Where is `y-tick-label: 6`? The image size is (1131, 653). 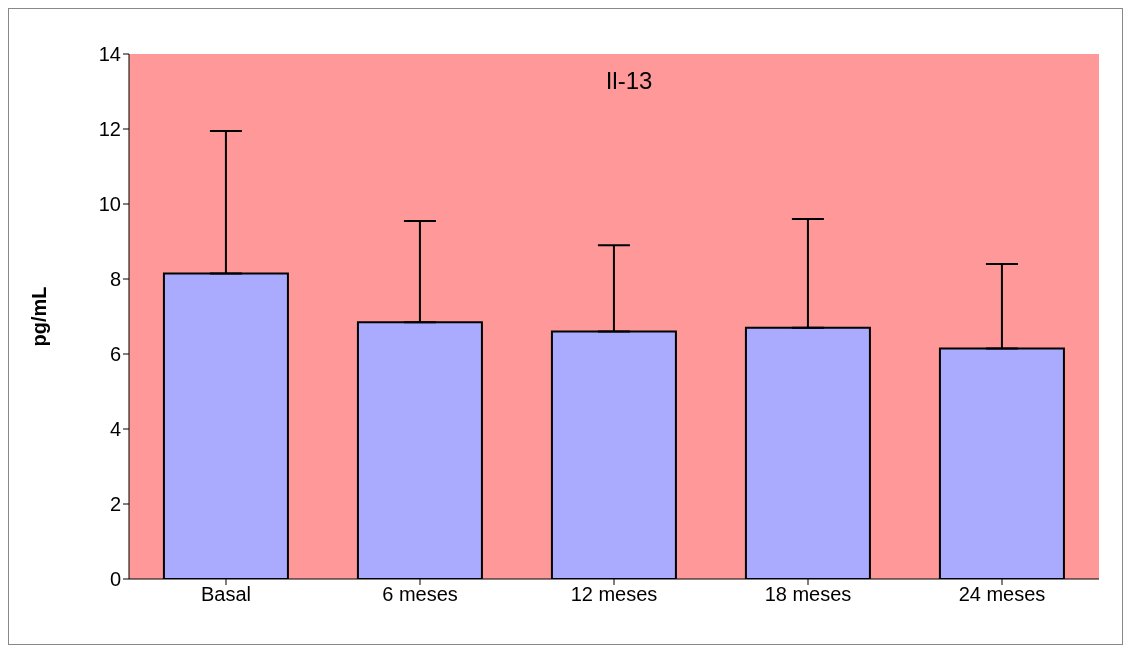 y-tick-label: 6 is located at coordinates (115, 354).